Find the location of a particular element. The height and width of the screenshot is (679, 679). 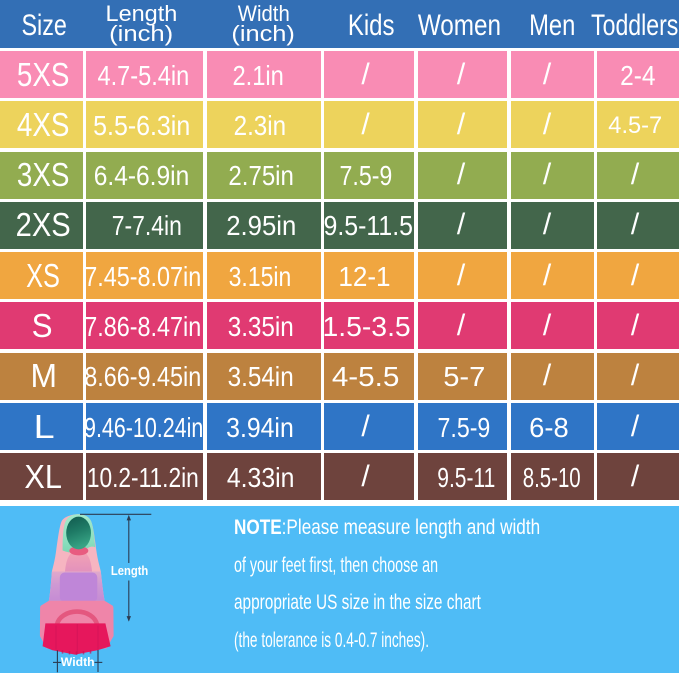

svg-text: Length is located at coordinates (129, 570).